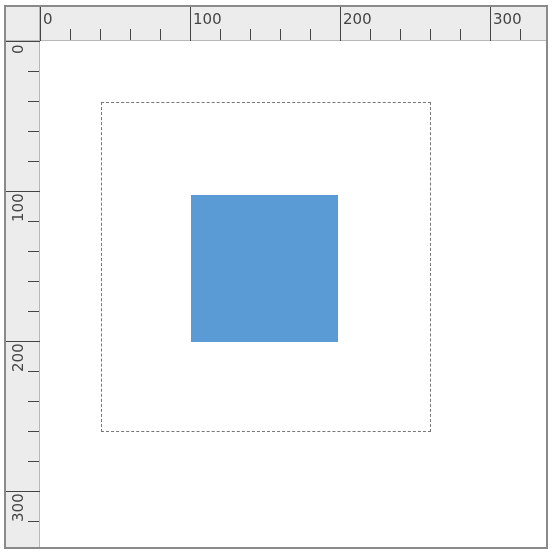 The height and width of the screenshot is (555, 553). What do you see at coordinates (293, 24) in the screenshot?
I see `horizontal-ruler: 0 100 200 300` at bounding box center [293, 24].